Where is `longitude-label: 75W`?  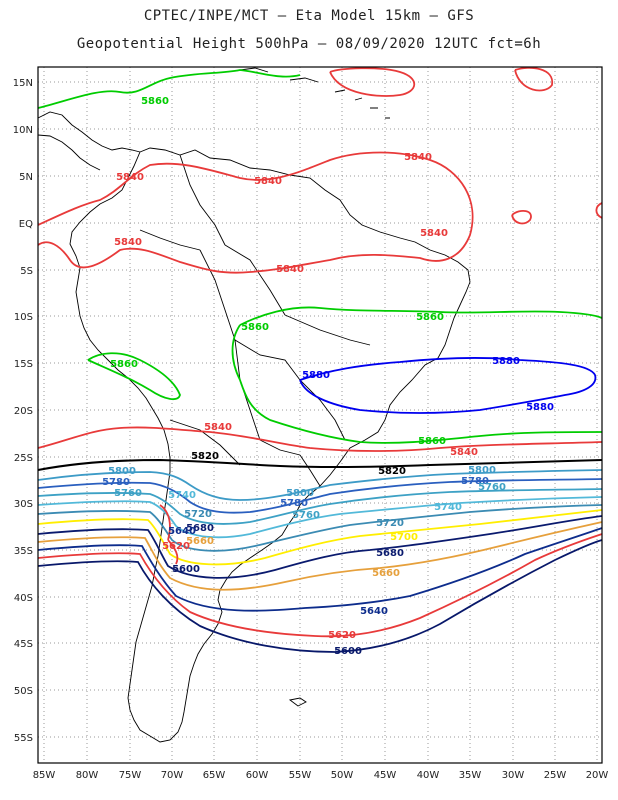 longitude-label: 75W is located at coordinates (130, 775).